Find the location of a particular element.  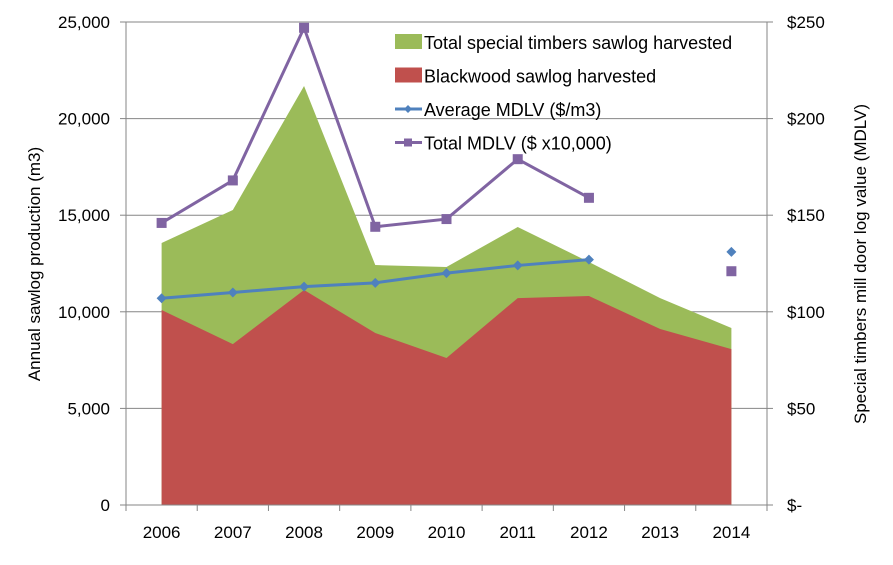

legend-label: Total special timbers sawlog harvested is located at coordinates (578, 43).